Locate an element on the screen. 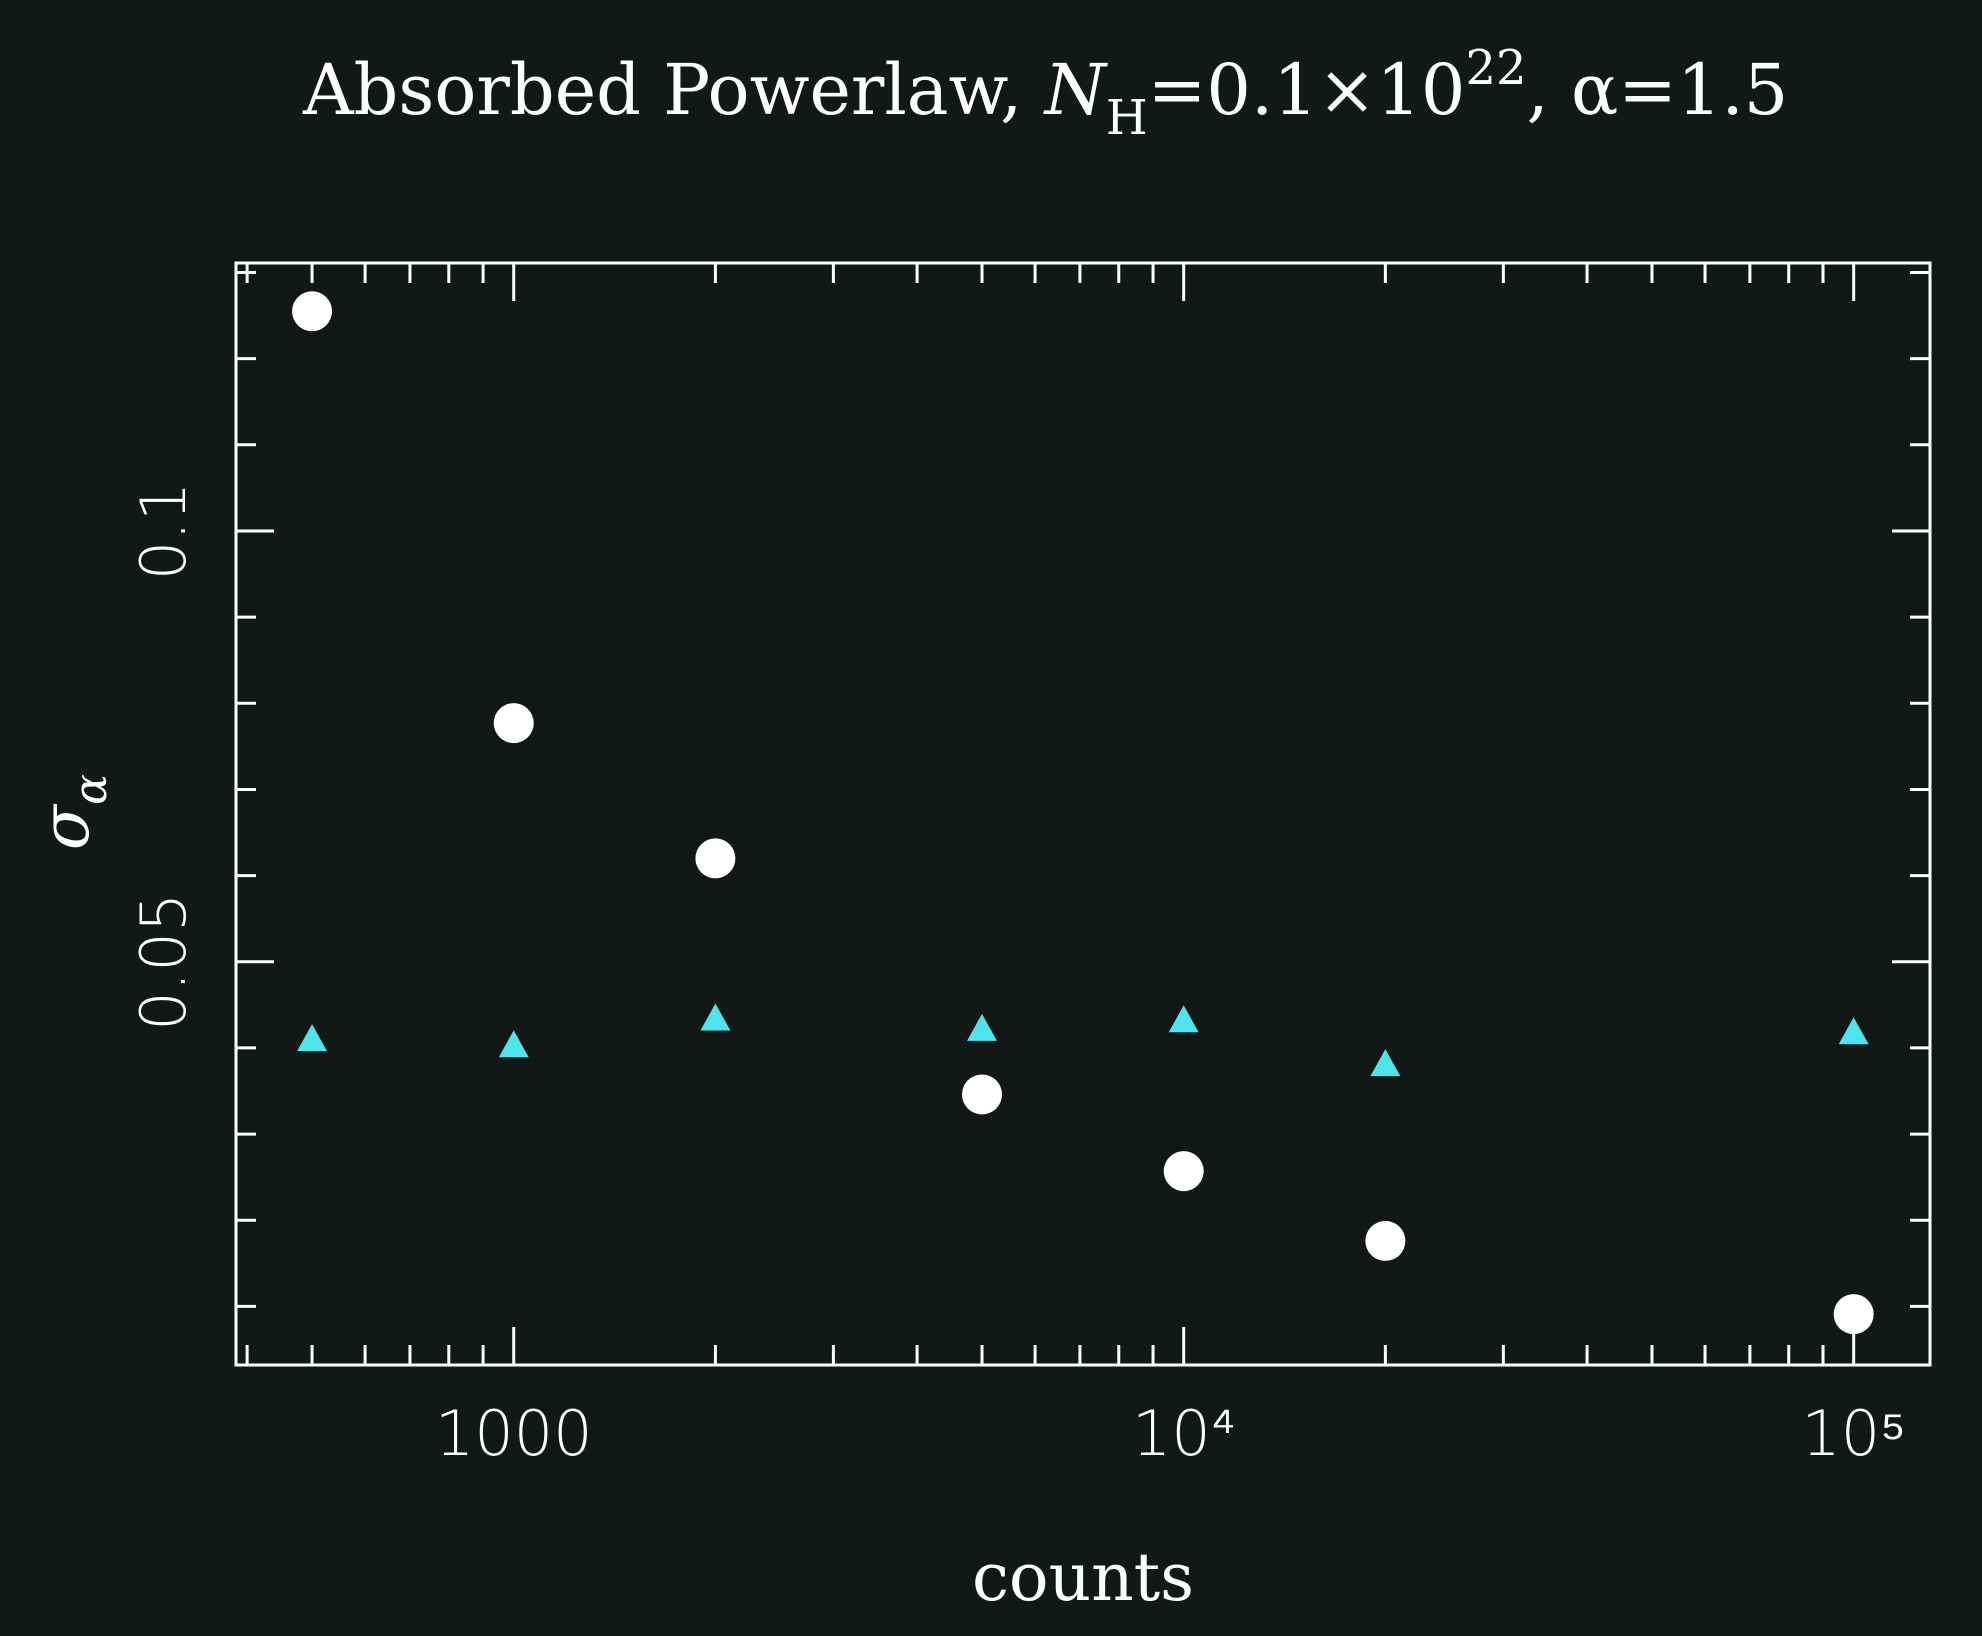  chart-title: Absorbed Powerlaw, NH=0.1×1022, α=1.5 is located at coordinates (1045, 93).